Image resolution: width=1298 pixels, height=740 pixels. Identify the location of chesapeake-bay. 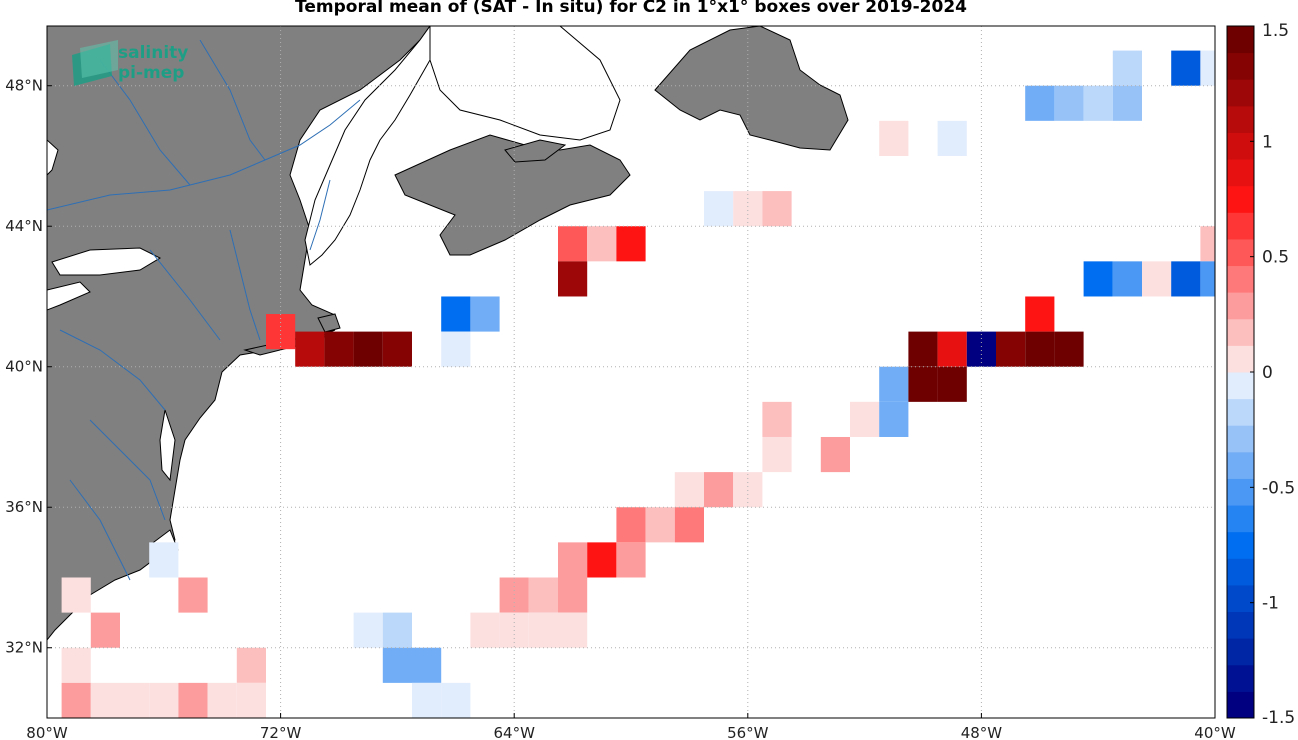
(167, 445).